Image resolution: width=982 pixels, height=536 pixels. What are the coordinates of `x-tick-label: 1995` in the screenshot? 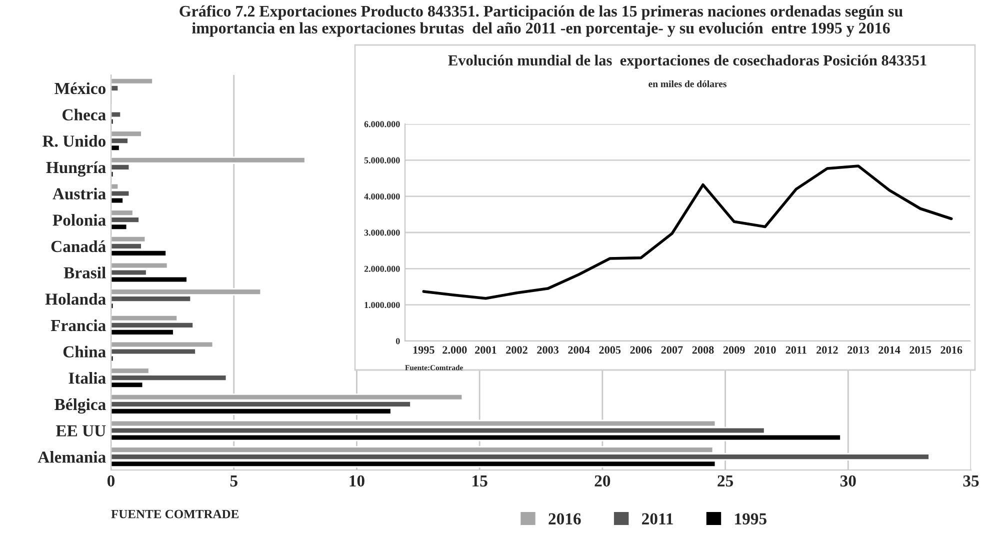 It's located at (423, 350).